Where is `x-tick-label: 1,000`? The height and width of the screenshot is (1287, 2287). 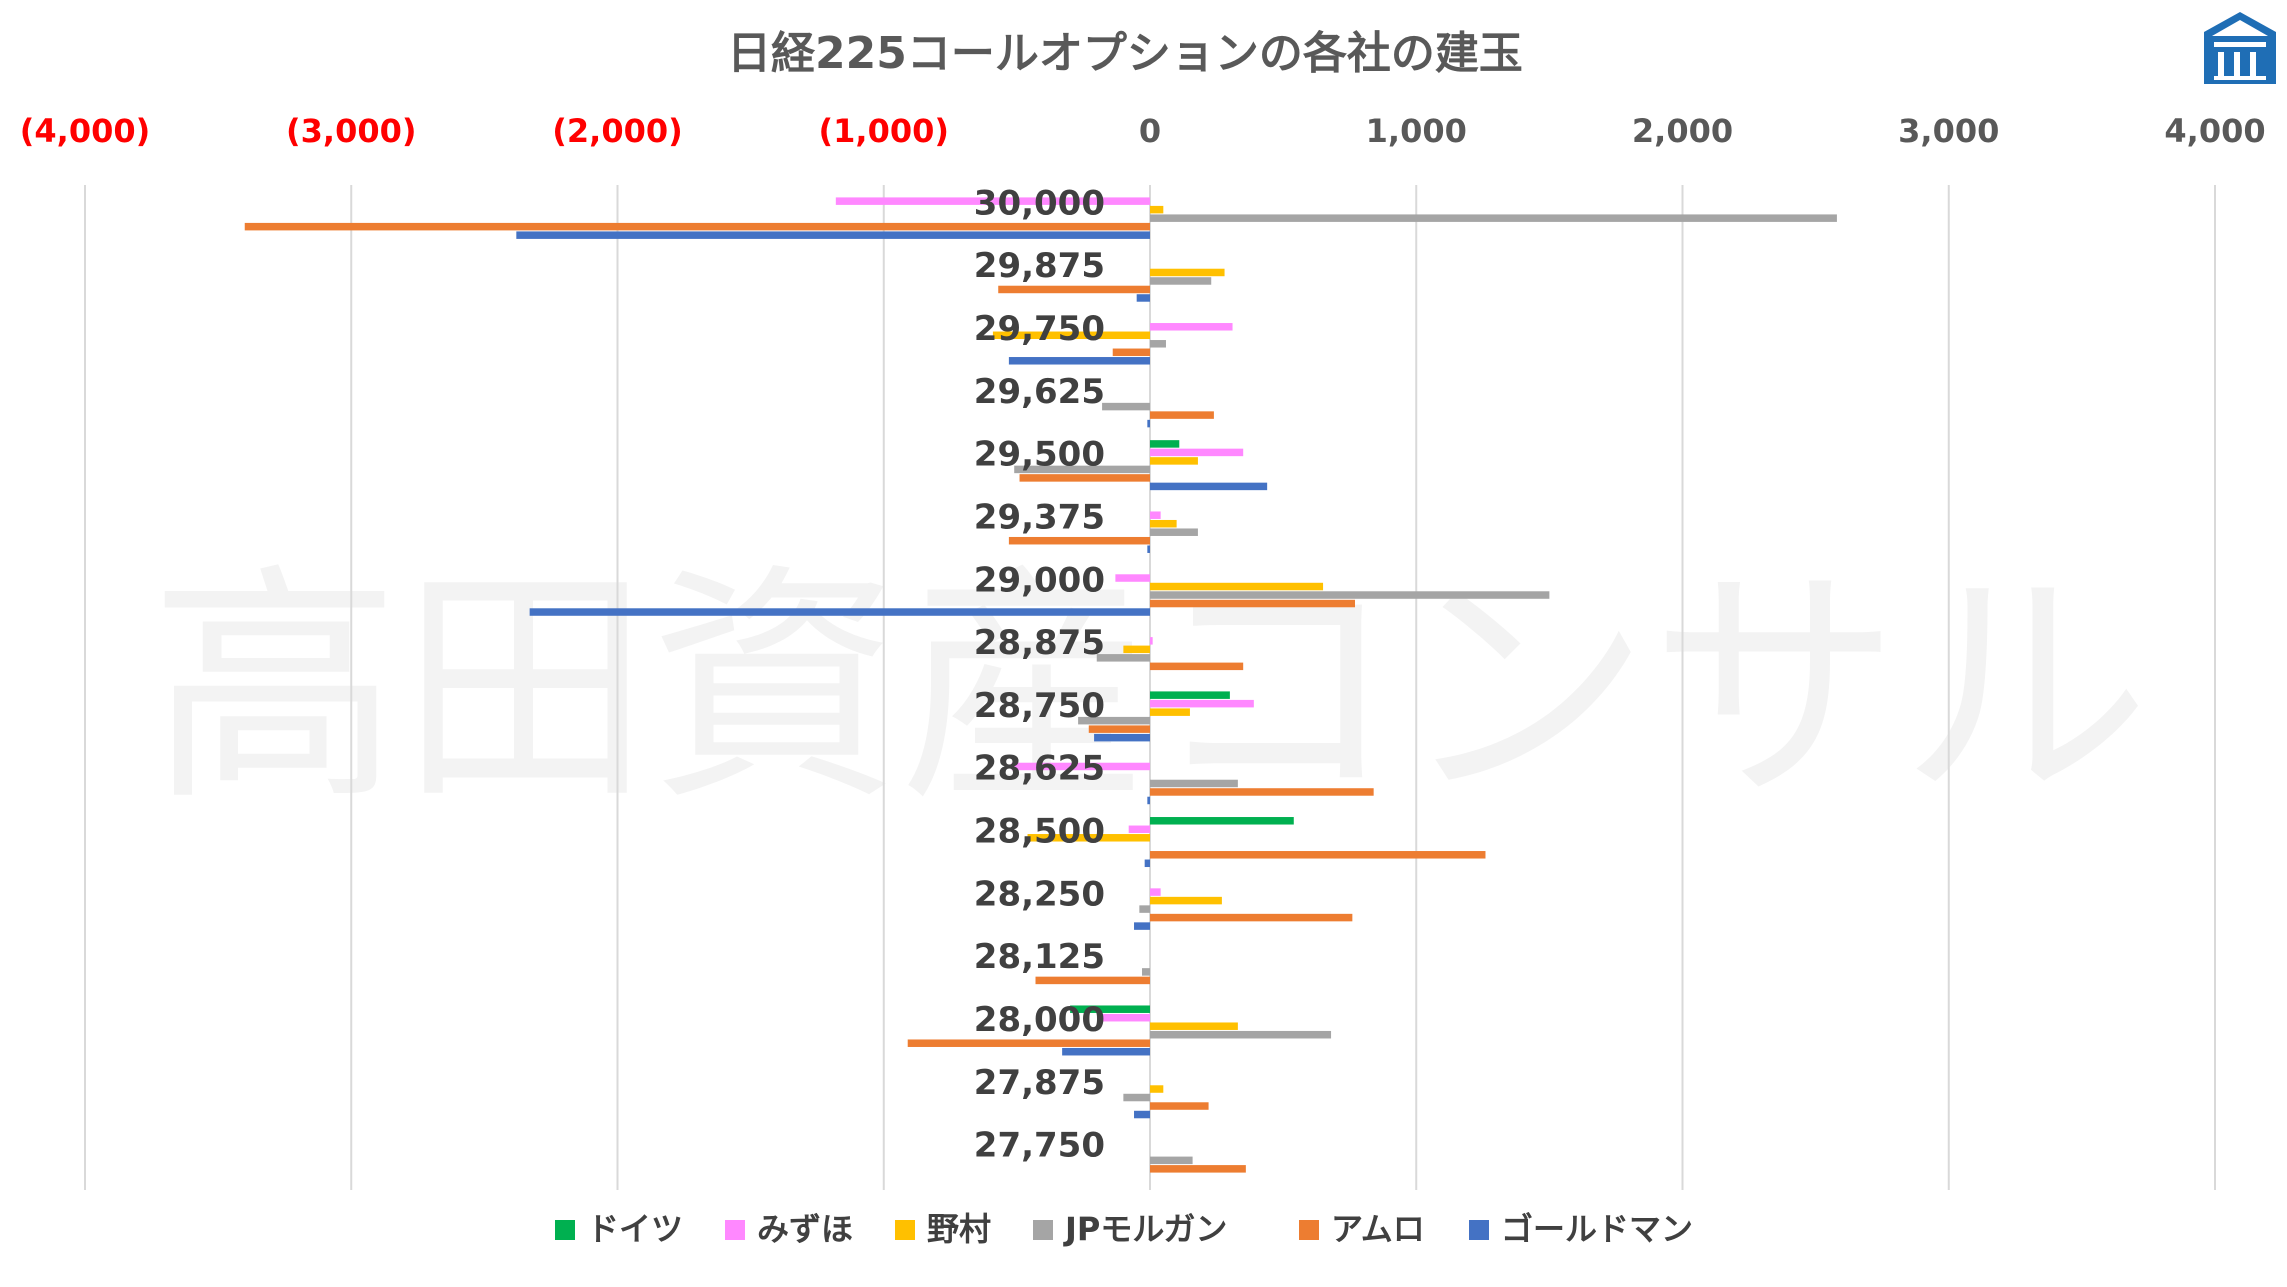
x-tick-label: 1,000 is located at coordinates (1416, 131).